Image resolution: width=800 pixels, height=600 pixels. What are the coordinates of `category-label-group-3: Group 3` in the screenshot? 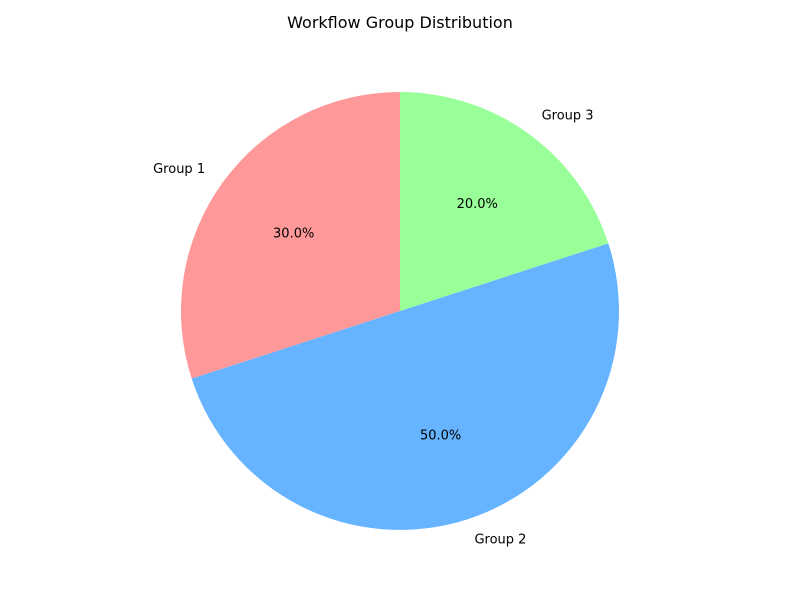 It's located at (568, 116).